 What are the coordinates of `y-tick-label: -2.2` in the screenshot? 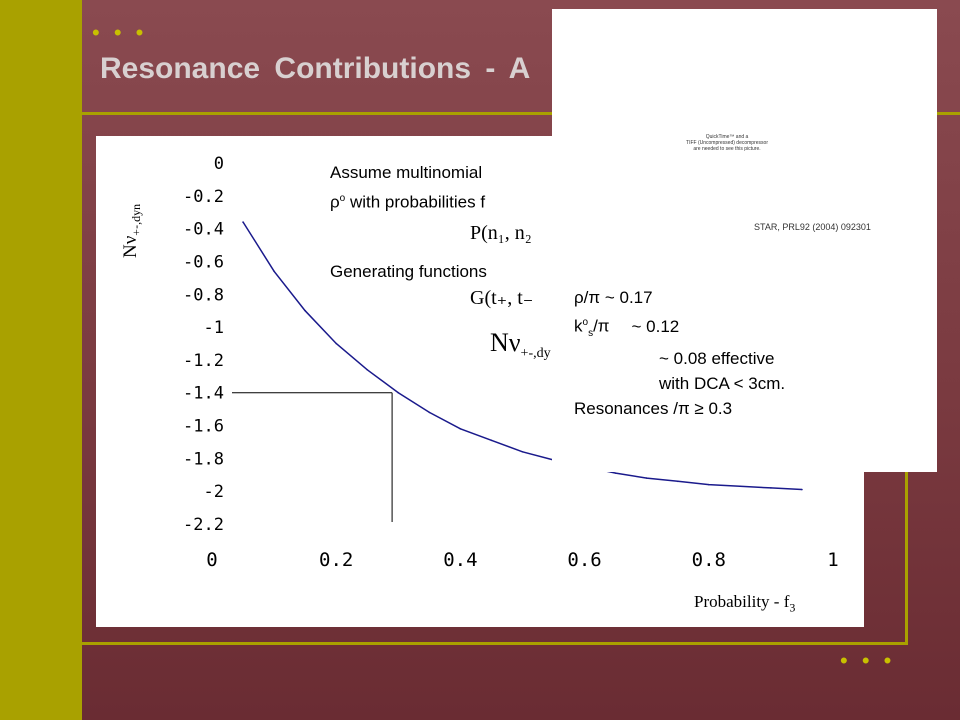 It's located at (203, 525).